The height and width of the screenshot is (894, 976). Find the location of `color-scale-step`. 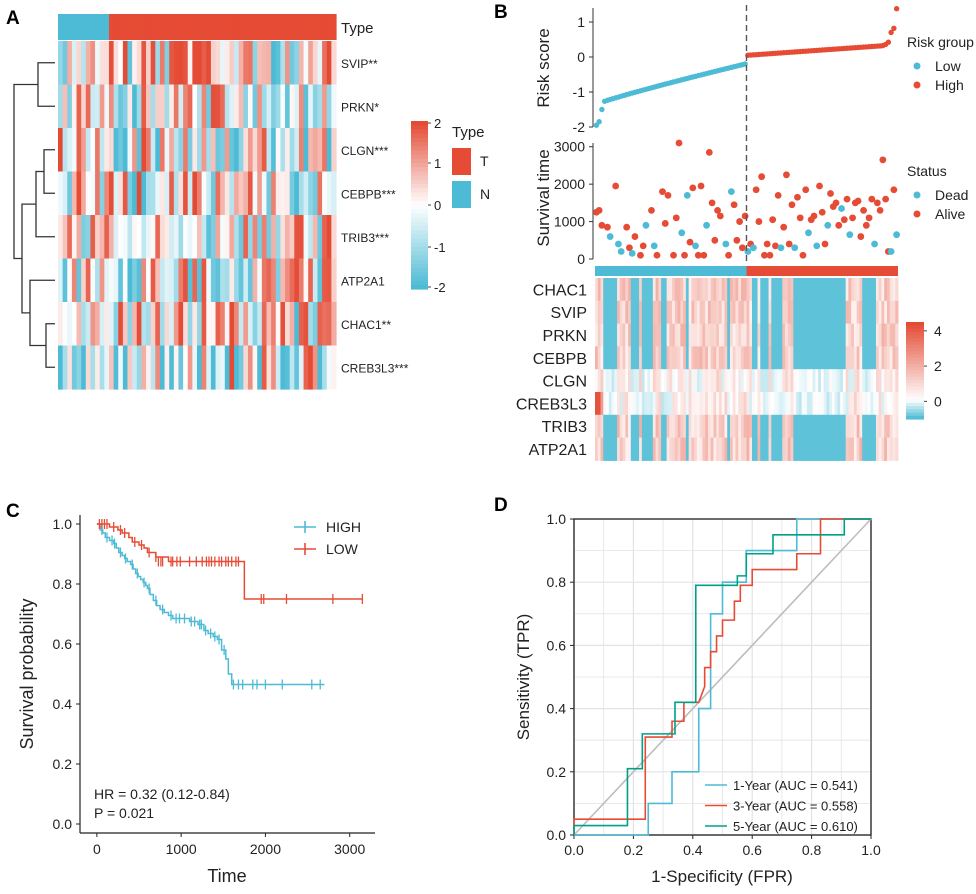

color-scale-step is located at coordinates (419, 266).